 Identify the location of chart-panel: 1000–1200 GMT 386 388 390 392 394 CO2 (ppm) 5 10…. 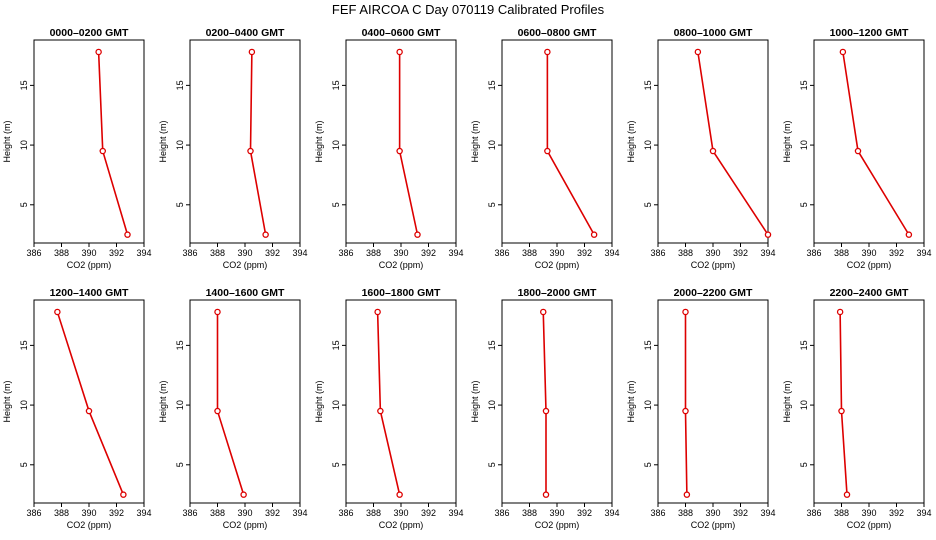
(857, 148).